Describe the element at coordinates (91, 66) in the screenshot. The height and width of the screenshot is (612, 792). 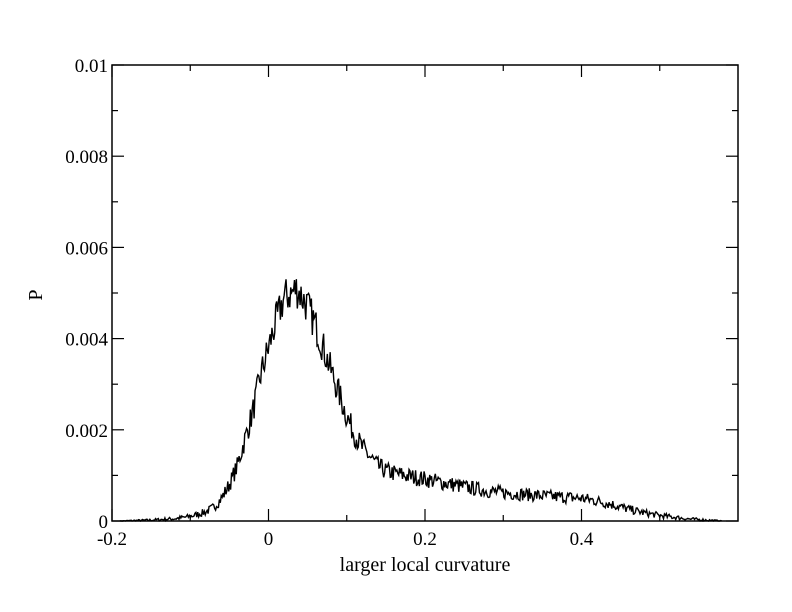
I see `y-tick-label: 0.01` at that location.